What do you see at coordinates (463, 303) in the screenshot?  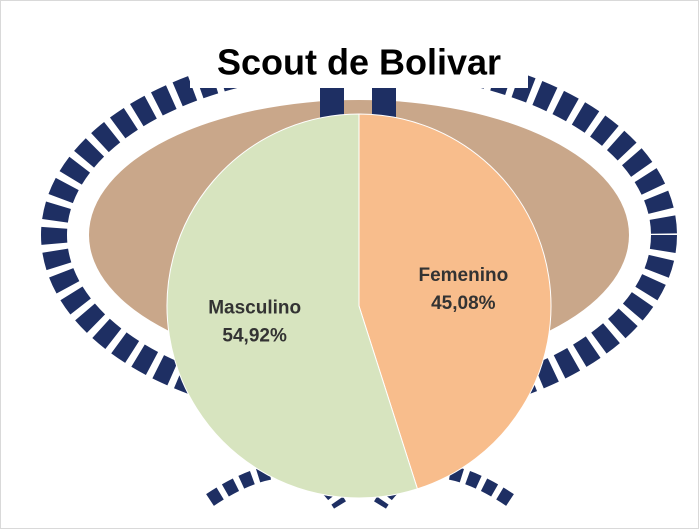 I see `slice-value-label: 45,08%` at bounding box center [463, 303].